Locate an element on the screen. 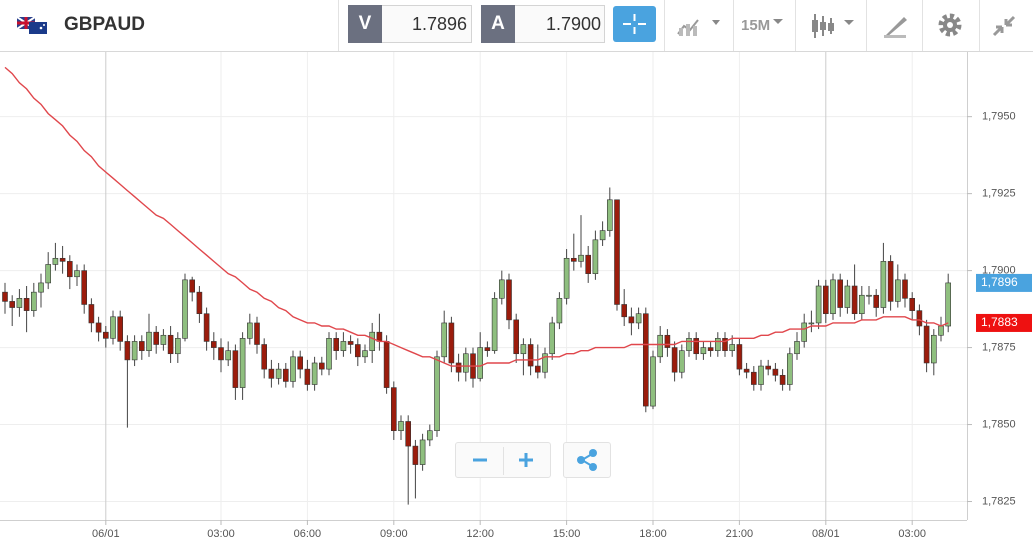 Image resolution: width=1033 pixels, height=552 pixels. x-tick-label: 08/01 is located at coordinates (826, 534).